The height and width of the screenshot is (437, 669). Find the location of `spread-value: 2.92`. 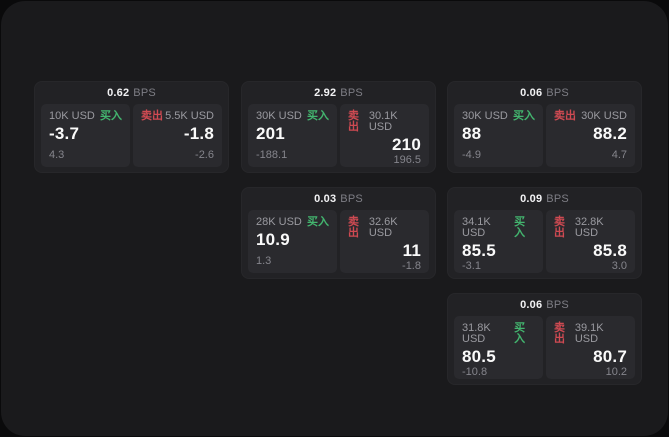

spread-value: 2.92 is located at coordinates (325, 93).